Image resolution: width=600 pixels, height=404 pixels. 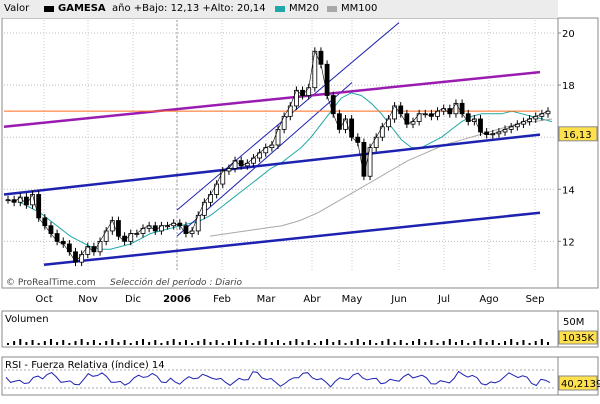 I want to click on volume-title: Volumen, so click(x=27, y=319).